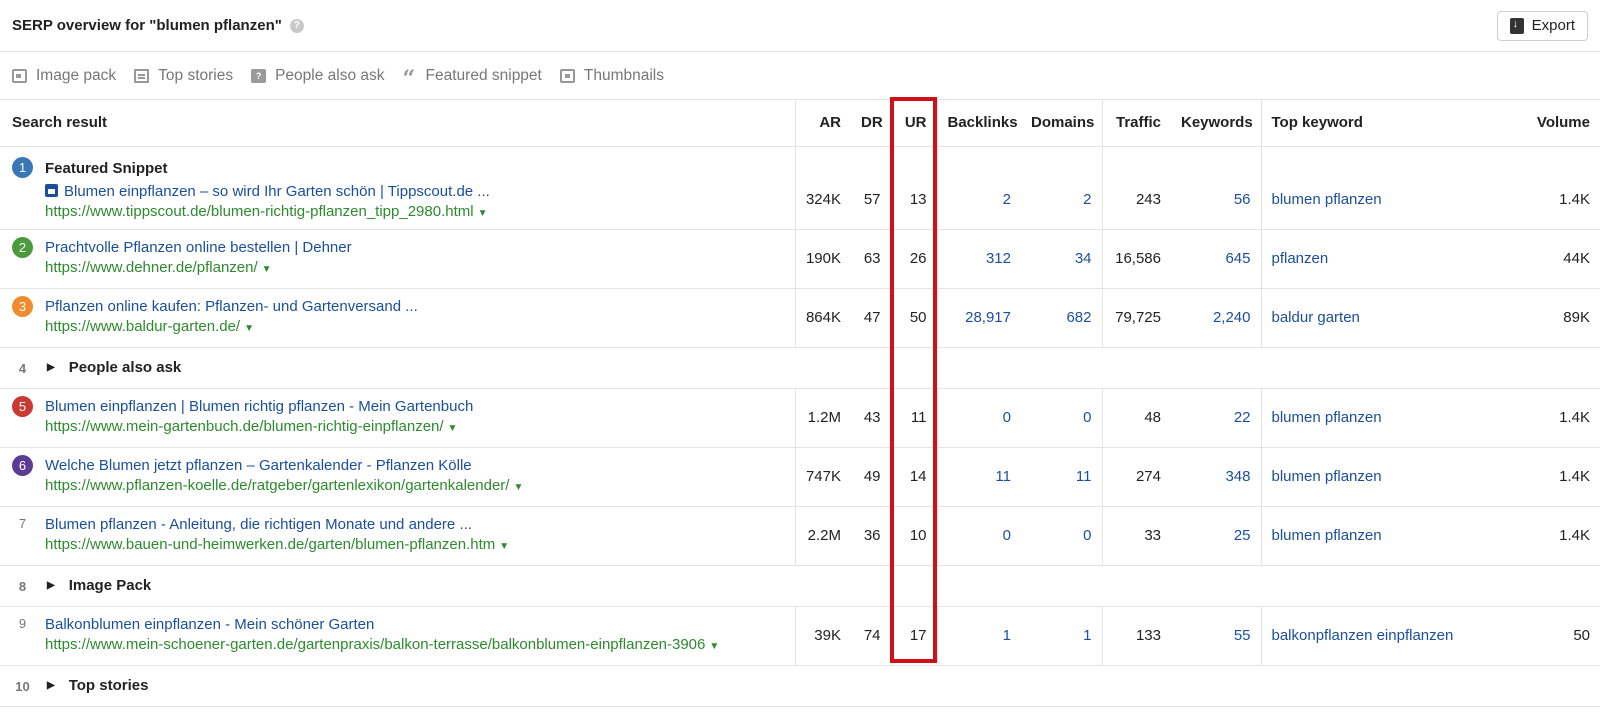 The height and width of the screenshot is (713, 1600). Describe the element at coordinates (871, 123) in the screenshot. I see `col-dr: DR` at that location.